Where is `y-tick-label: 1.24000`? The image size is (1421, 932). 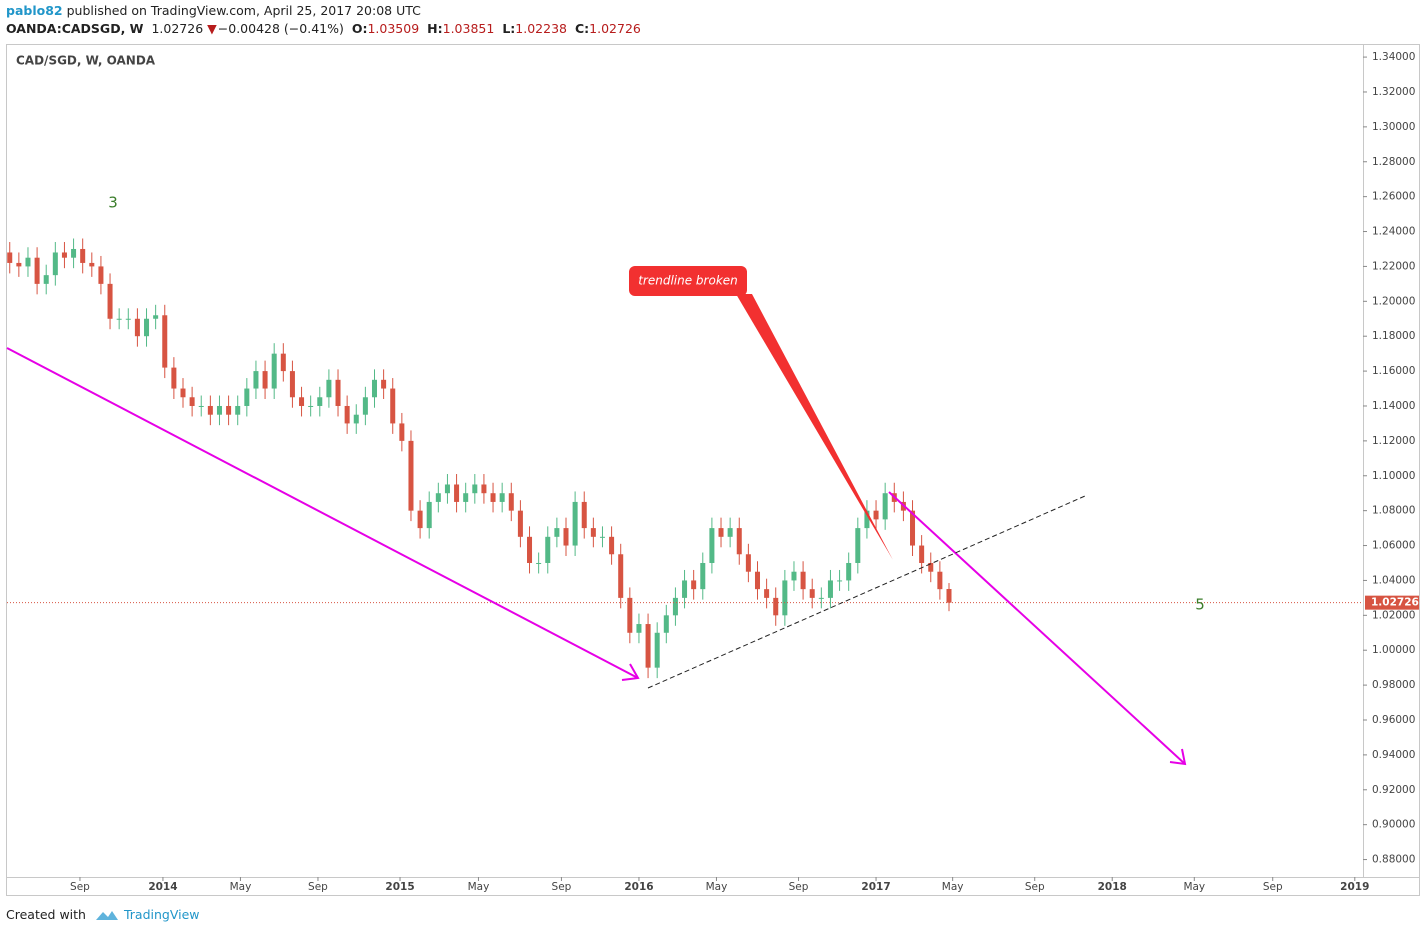 y-tick-label: 1.24000 is located at coordinates (1393, 232).